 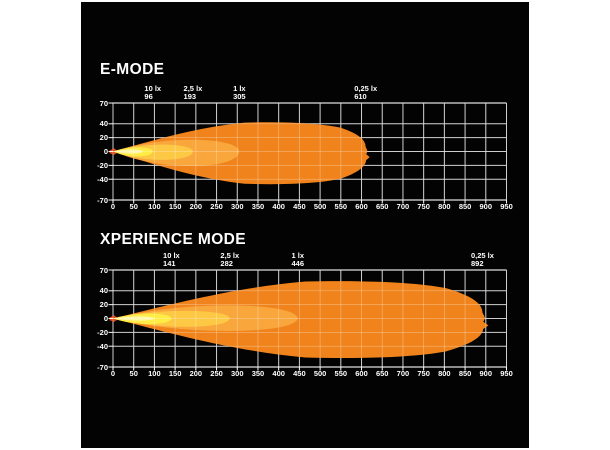 I want to click on lux-distance: 610, so click(x=360, y=96).